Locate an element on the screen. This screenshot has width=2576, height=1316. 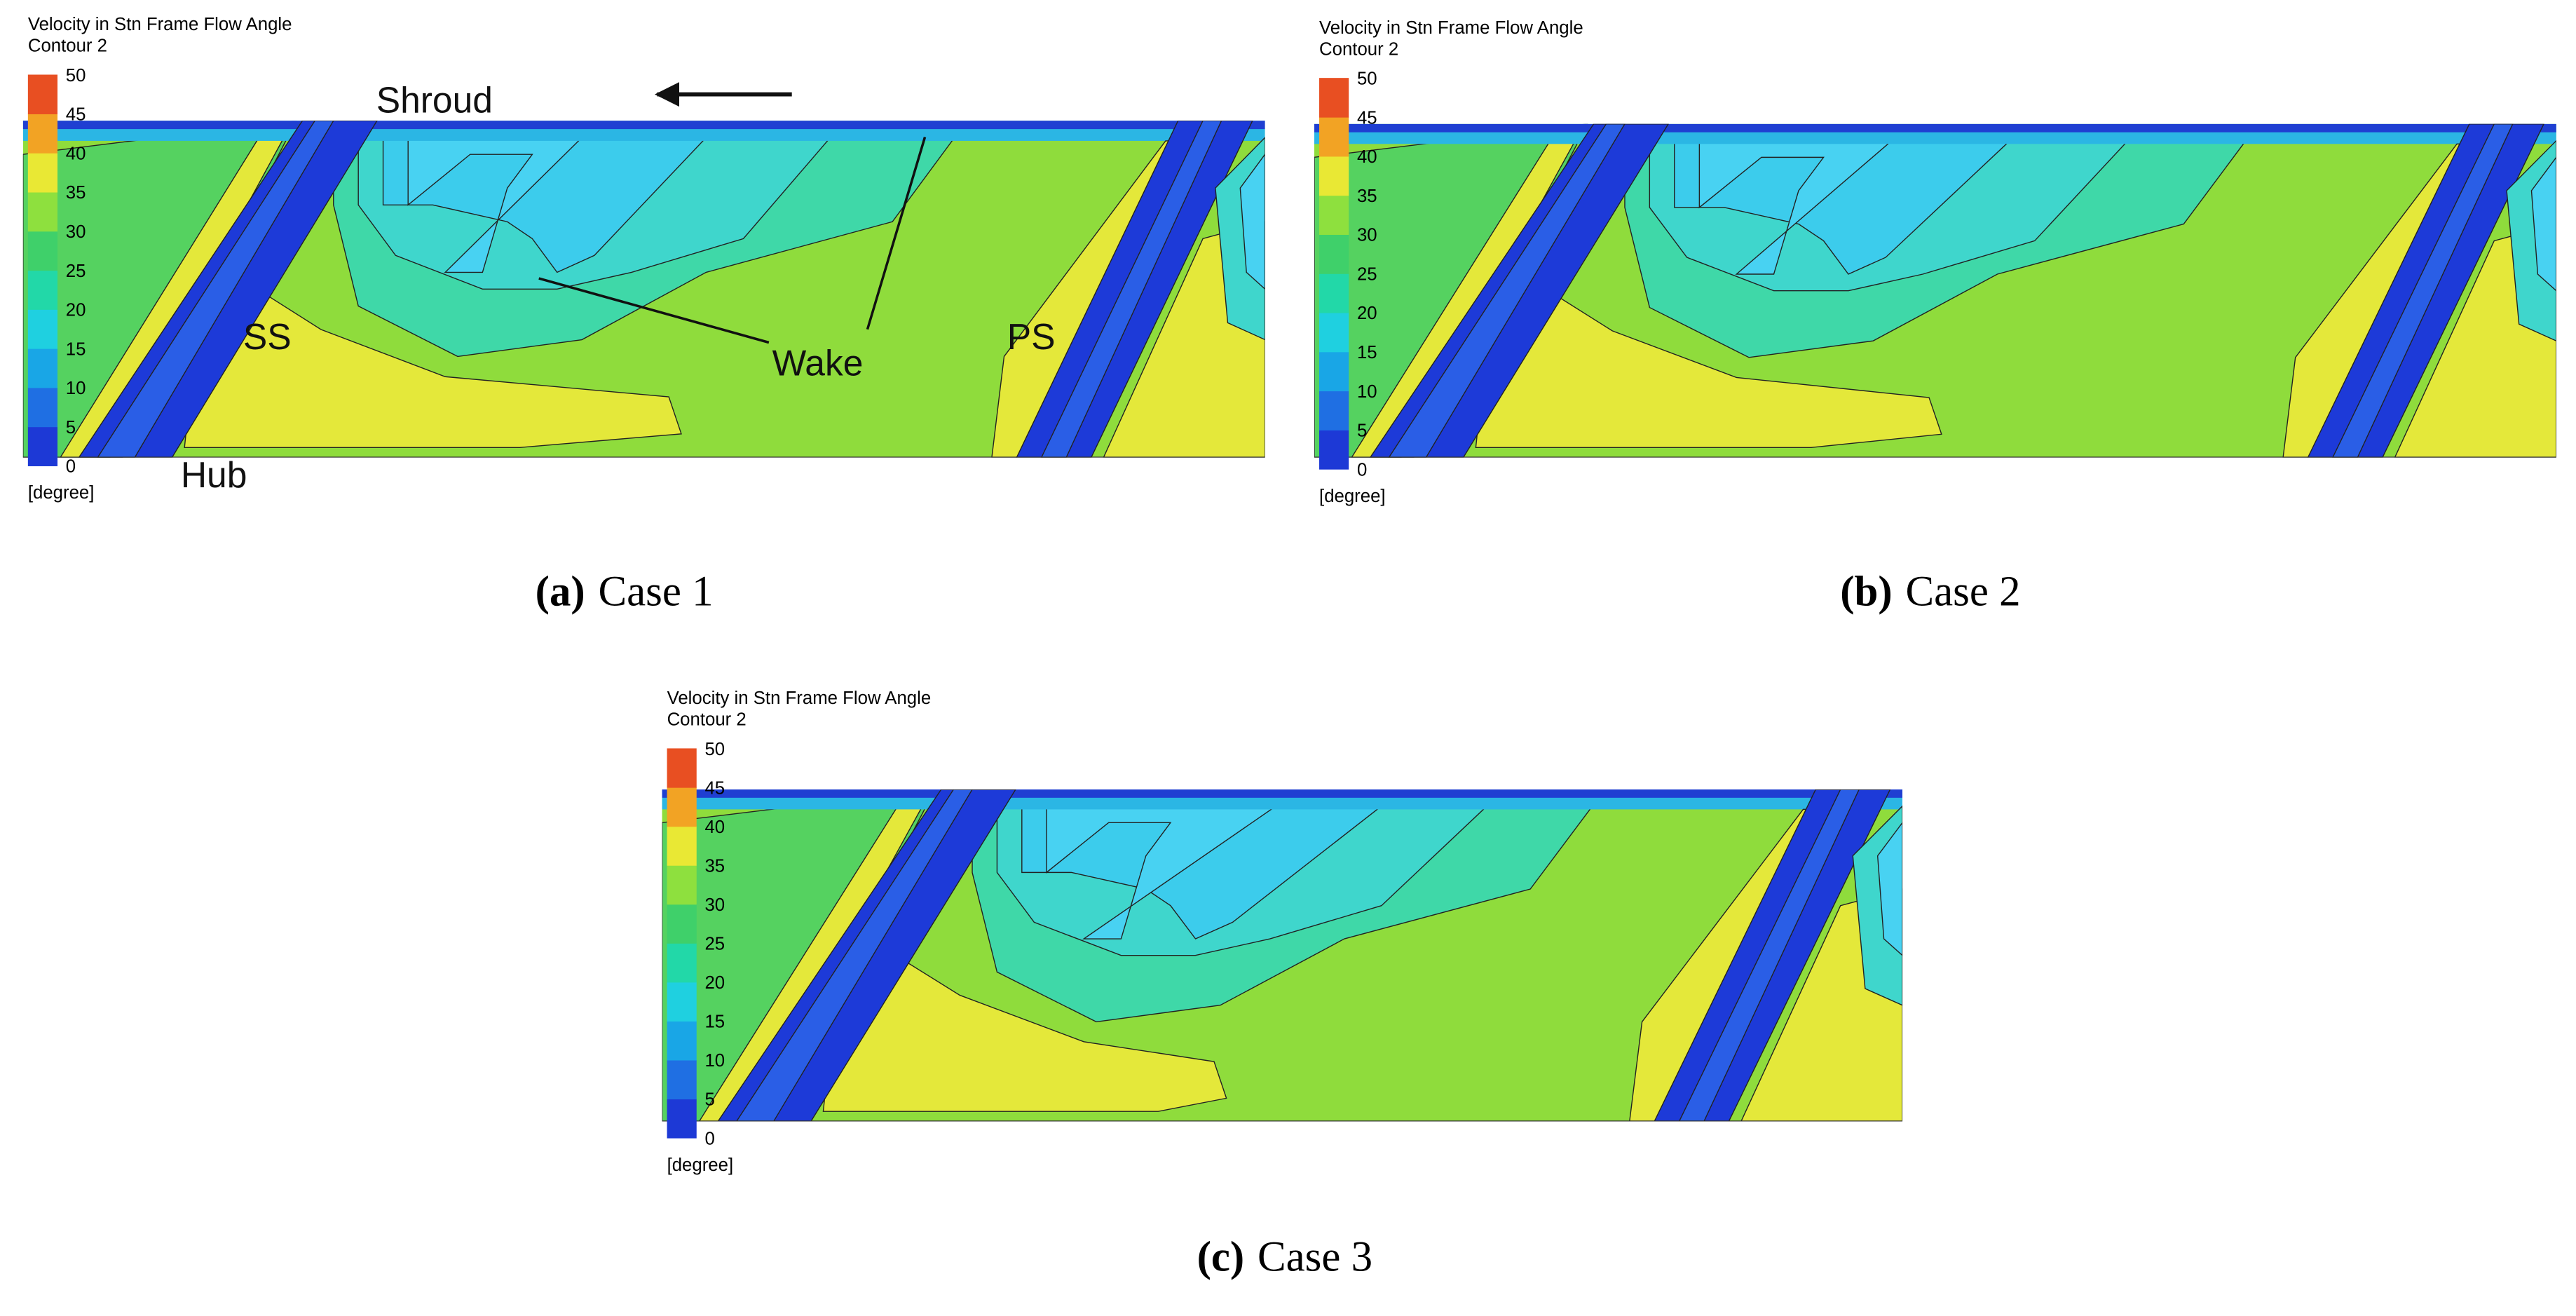
annotation: Shroud is located at coordinates (435, 99).